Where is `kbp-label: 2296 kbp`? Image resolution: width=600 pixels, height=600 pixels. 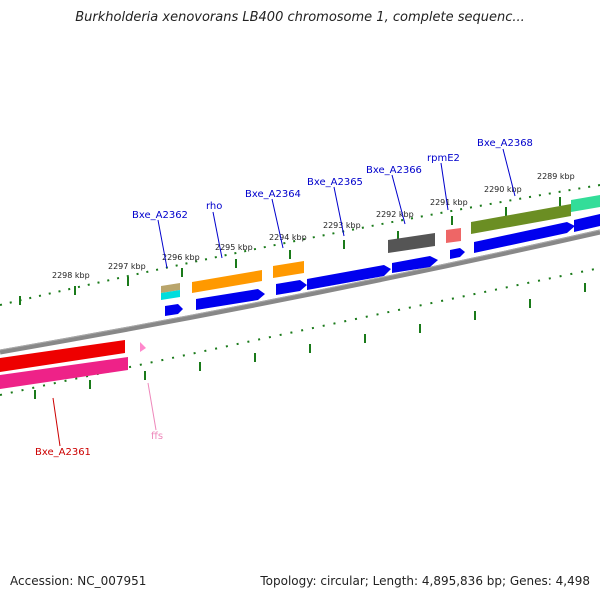 kbp-label: 2296 kbp is located at coordinates (181, 257).